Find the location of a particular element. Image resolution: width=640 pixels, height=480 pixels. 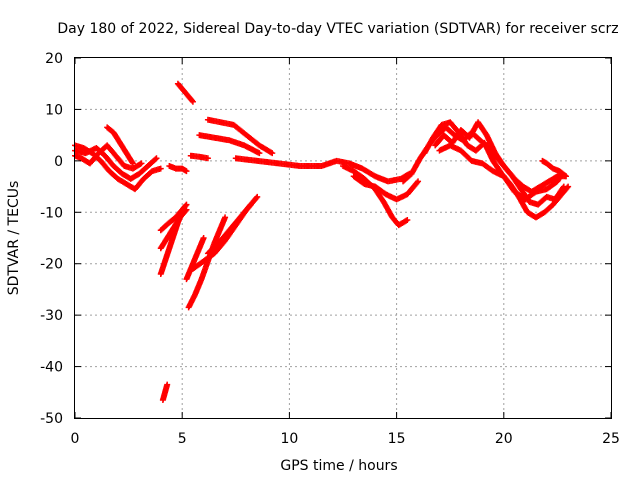

y-tick-label: -50 is located at coordinates (51, 419).